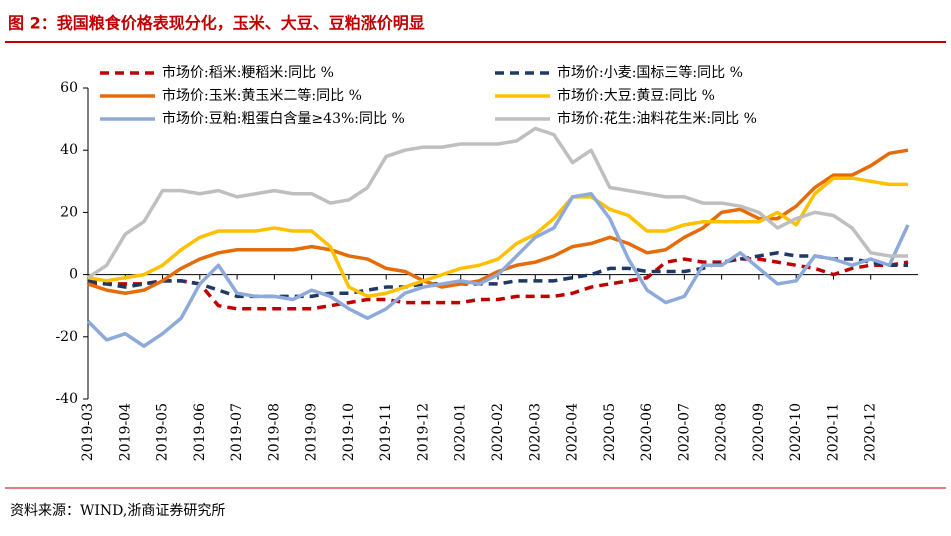 This screenshot has width=951, height=536. I want to click on x-tick-label: 2020-06, so click(647, 432).